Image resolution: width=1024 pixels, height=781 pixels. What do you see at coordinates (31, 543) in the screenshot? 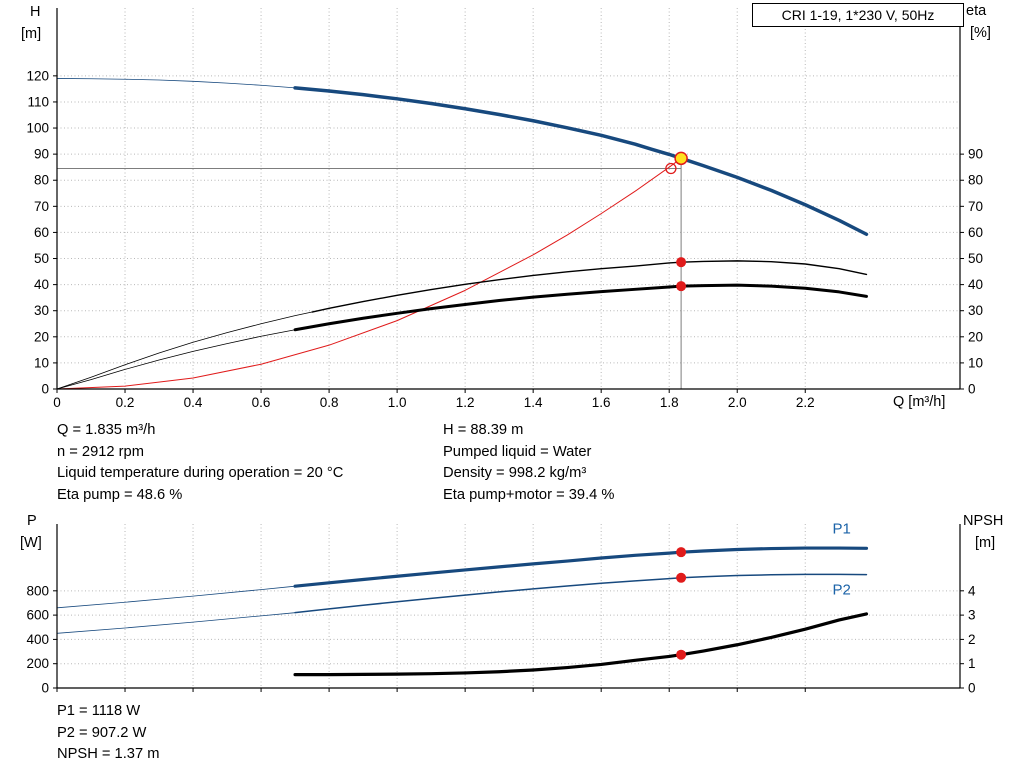
I see `p-axis-unit: [W]` at bounding box center [31, 543].